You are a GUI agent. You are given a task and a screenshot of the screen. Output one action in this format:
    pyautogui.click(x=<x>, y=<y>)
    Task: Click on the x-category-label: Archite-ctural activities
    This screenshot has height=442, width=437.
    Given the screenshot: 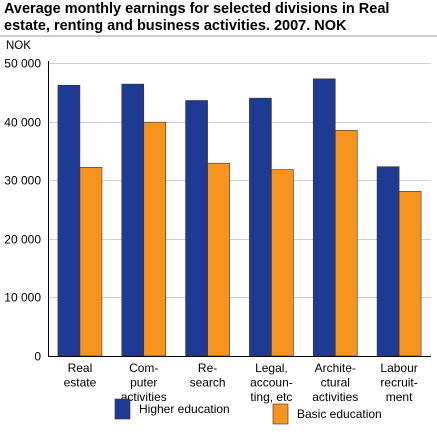 What is the action you would take?
    pyautogui.click(x=335, y=382)
    